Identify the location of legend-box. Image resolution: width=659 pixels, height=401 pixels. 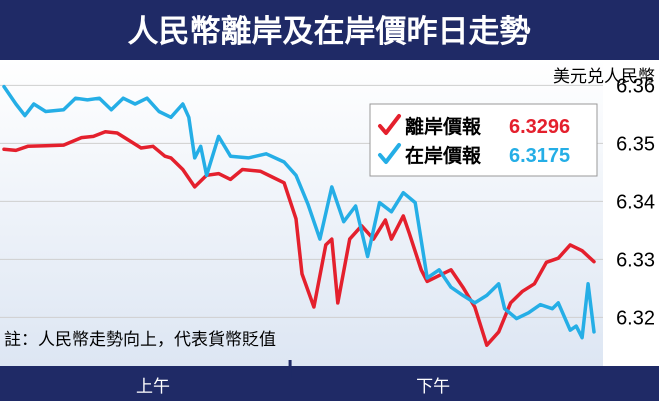
(483, 140).